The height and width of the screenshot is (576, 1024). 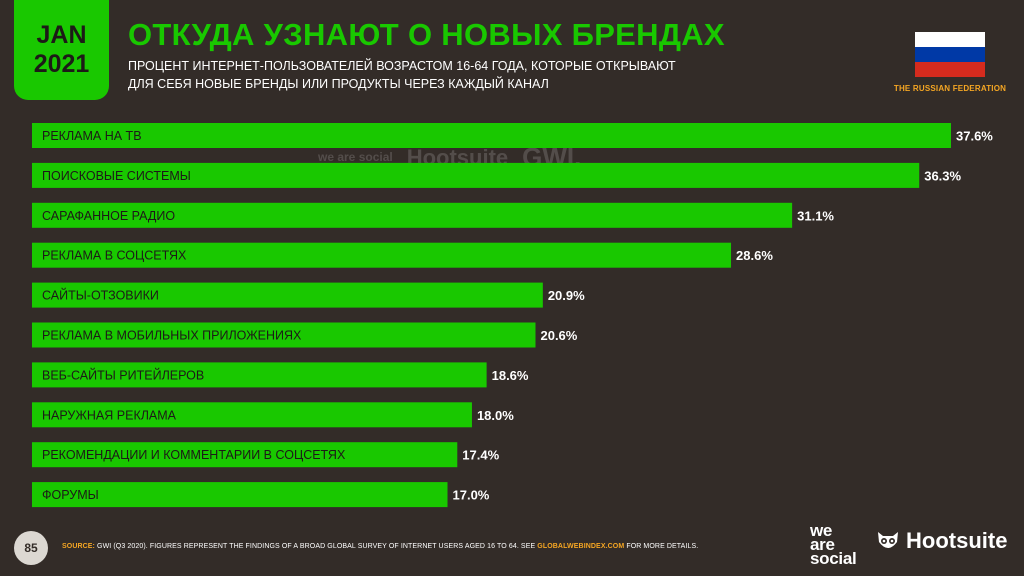 I want to click on category-label: РЕКЛАМА НА ТВ, so click(x=92, y=136).